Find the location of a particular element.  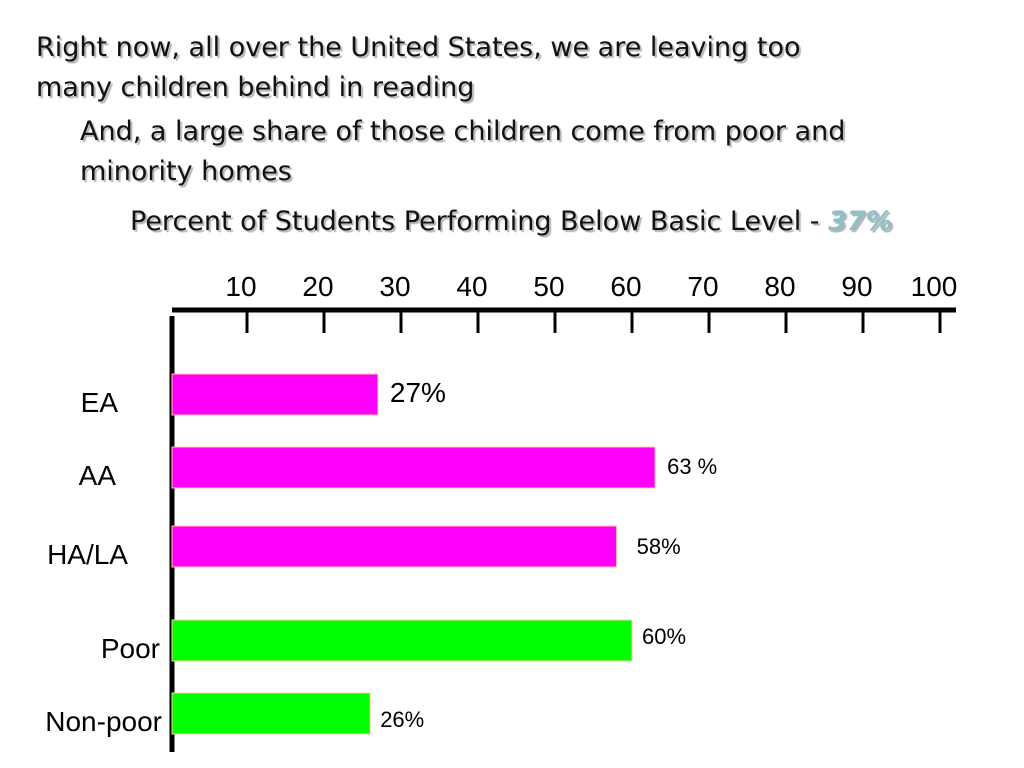

category-label-ea: EA is located at coordinates (100, 402).